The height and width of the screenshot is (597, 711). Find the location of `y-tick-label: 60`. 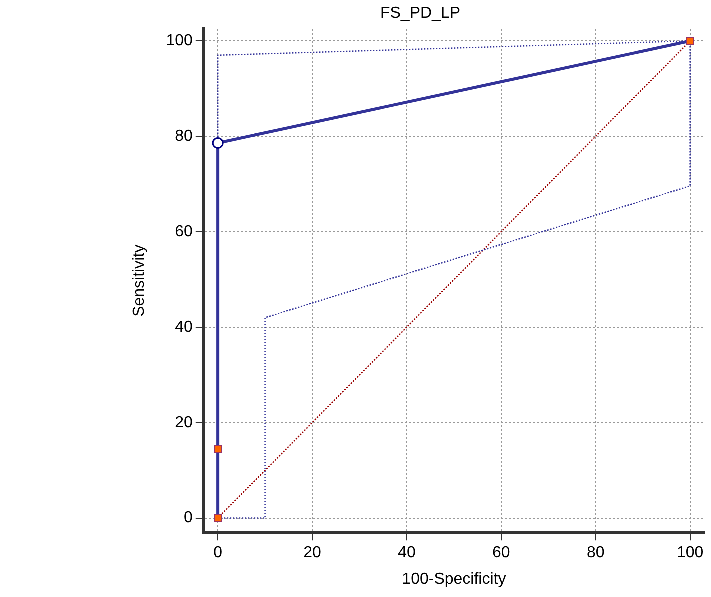

y-tick-label: 60 is located at coordinates (184, 231).